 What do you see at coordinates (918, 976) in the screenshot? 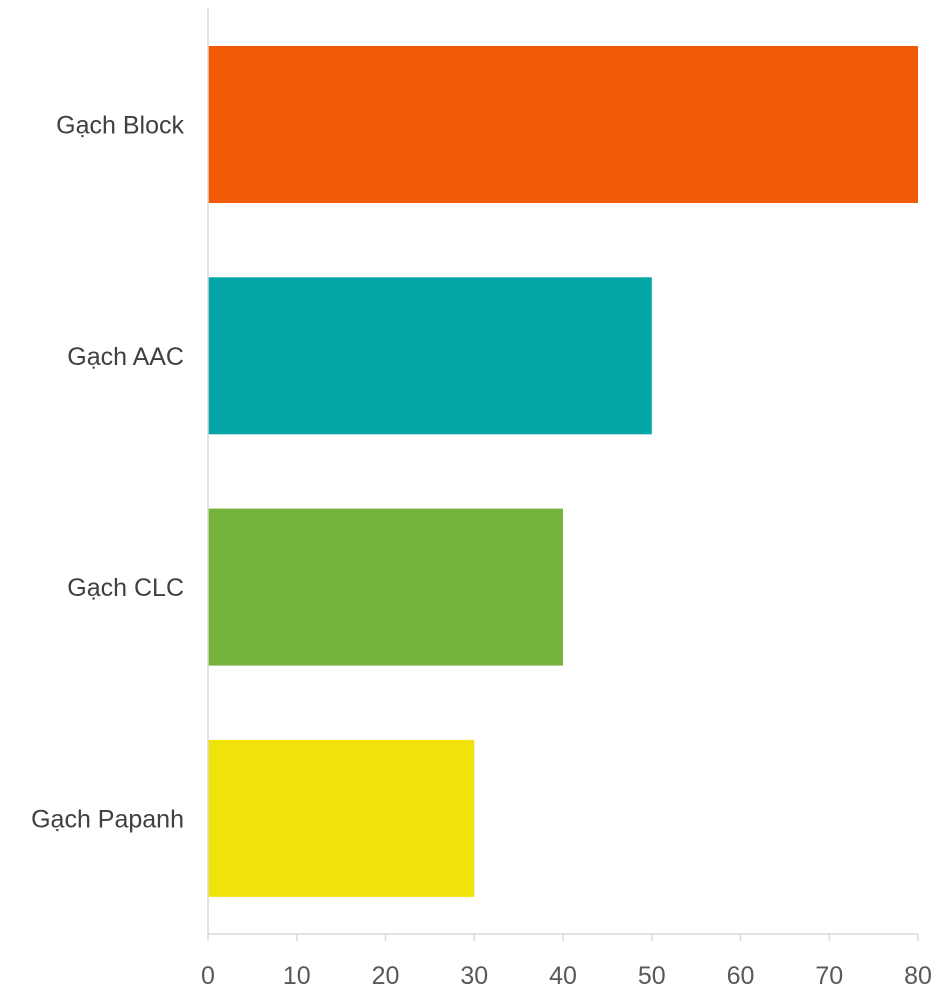
I see `x-tick-label: 80` at bounding box center [918, 976].